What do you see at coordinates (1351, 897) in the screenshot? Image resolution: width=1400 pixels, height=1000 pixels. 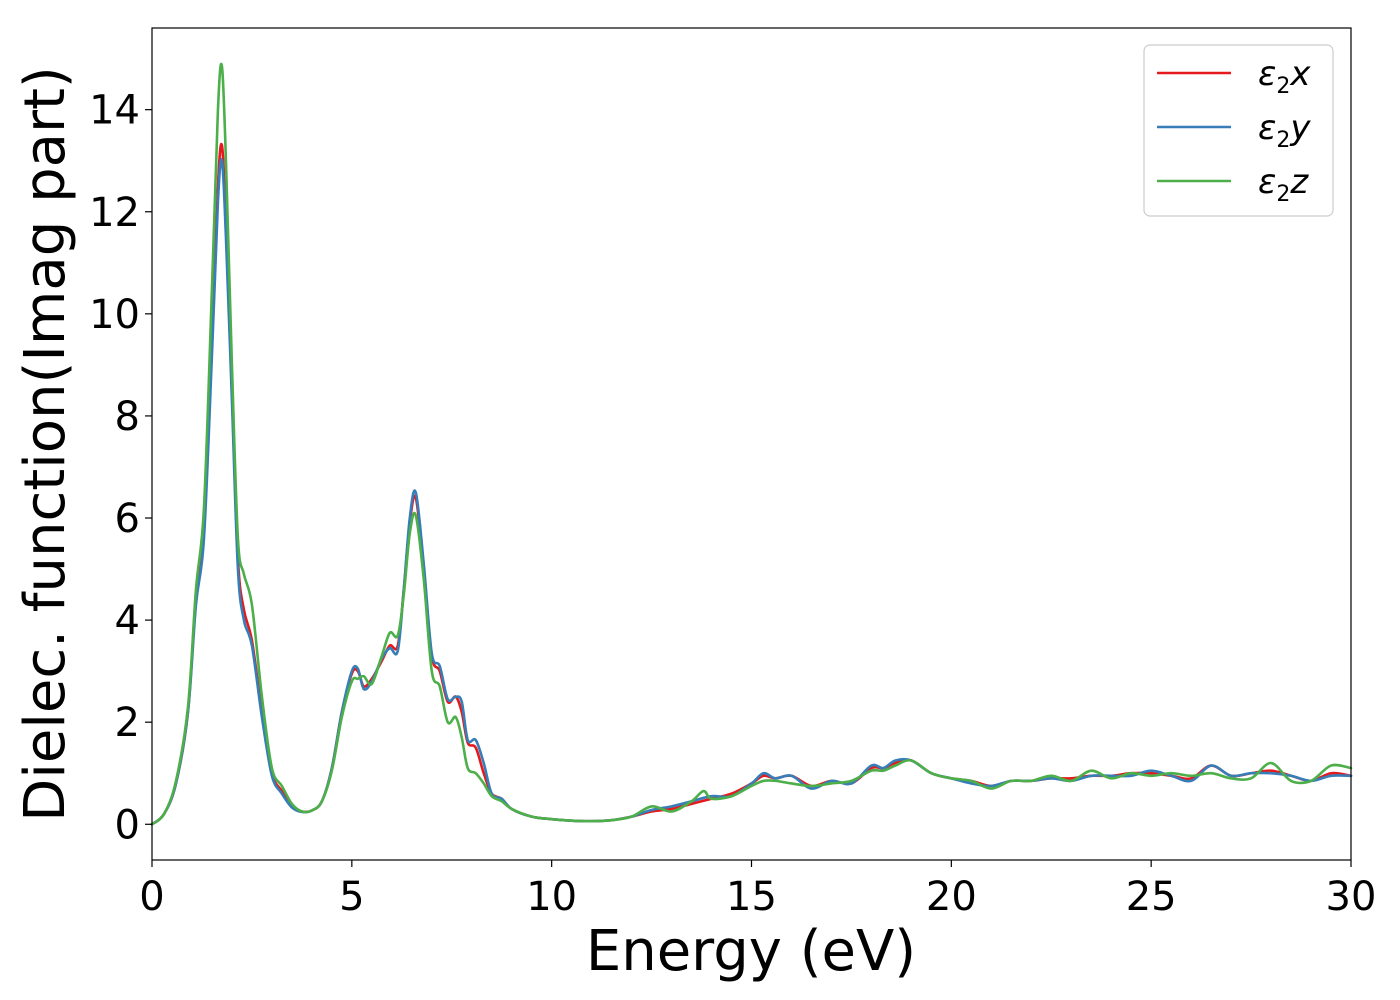 I see `x-tick-label: 30` at bounding box center [1351, 897].